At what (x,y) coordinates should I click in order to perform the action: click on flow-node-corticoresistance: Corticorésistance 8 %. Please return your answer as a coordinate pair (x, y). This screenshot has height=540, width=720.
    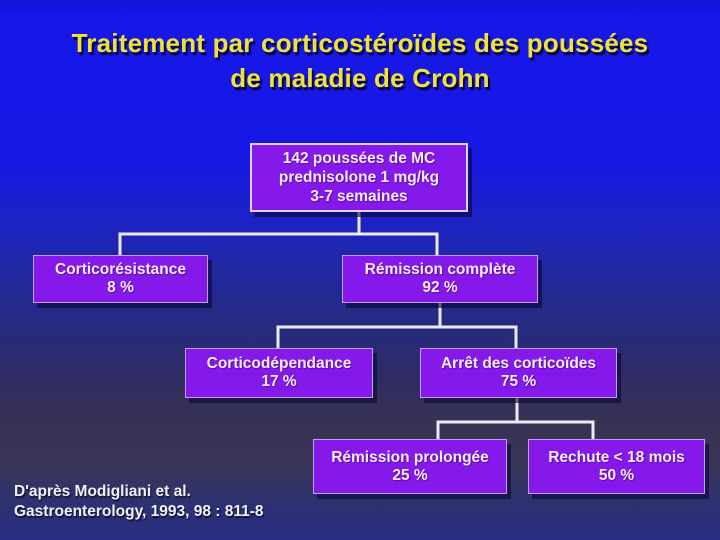
    Looking at the image, I should click on (120, 279).